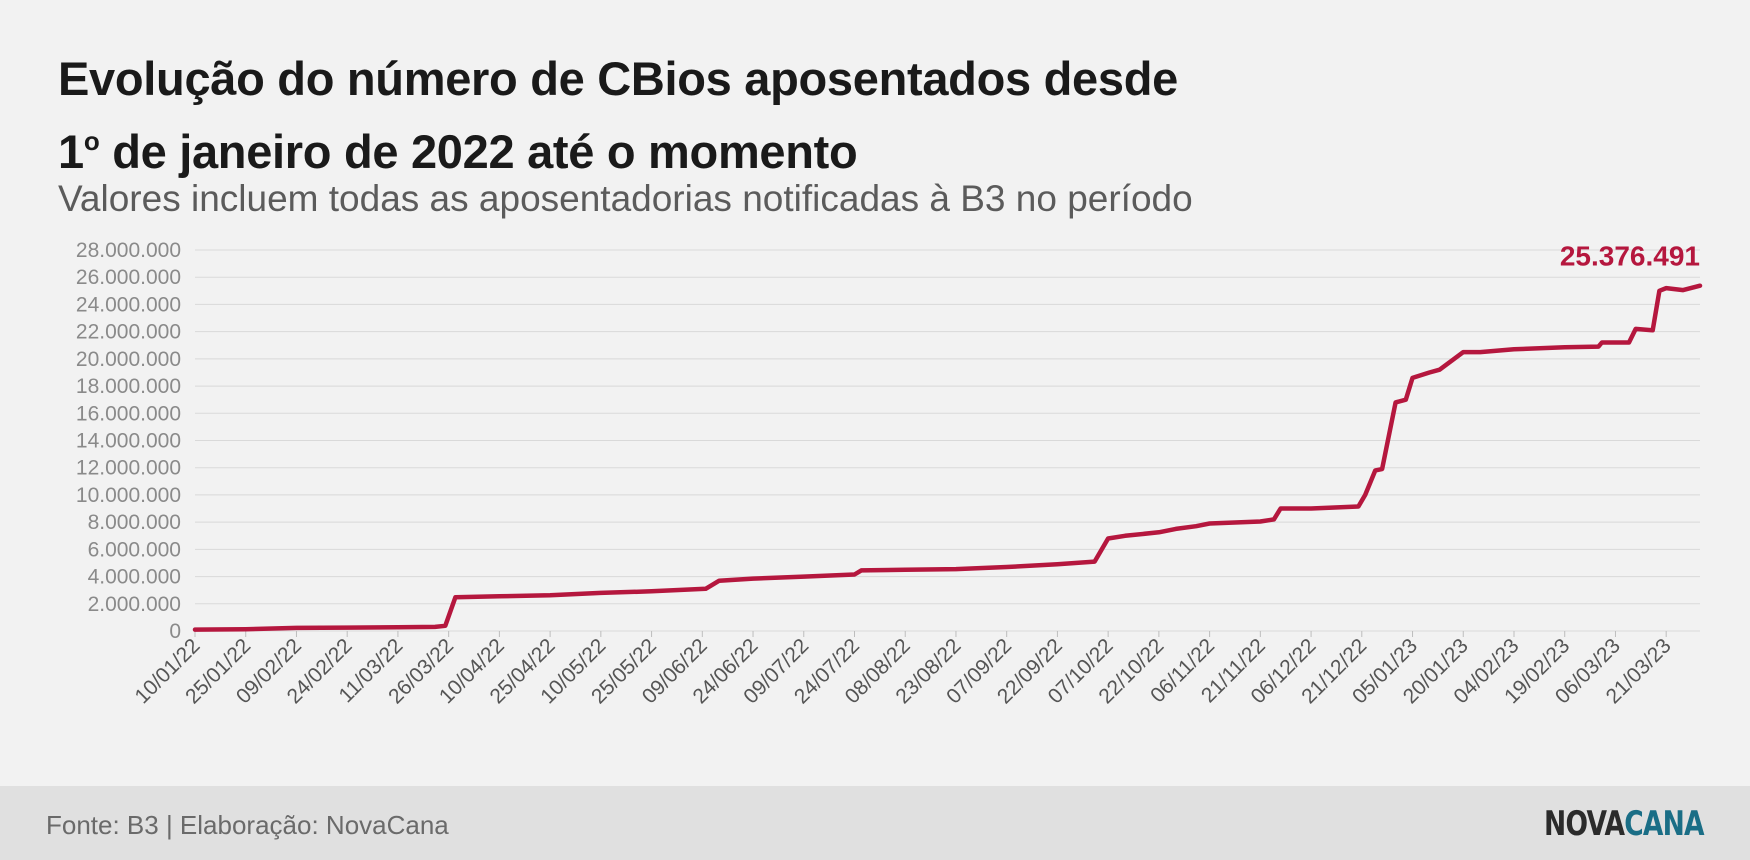 This screenshot has height=860, width=1750. Describe the element at coordinates (134, 549) in the screenshot. I see `y-tick-label: 6.000.000` at that location.